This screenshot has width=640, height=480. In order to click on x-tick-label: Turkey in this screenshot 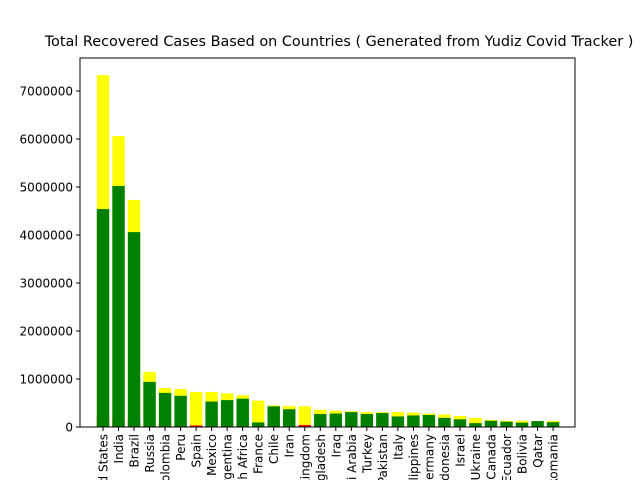, I will do `click(367, 454)`.